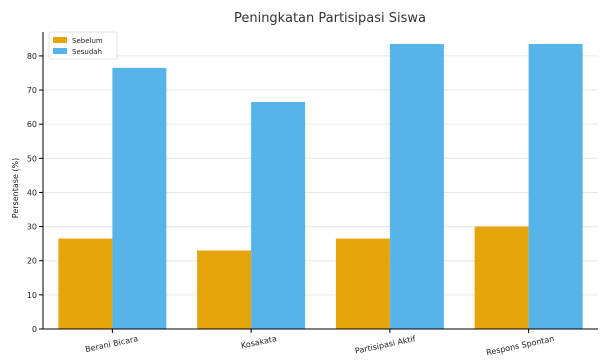 This screenshot has height=360, width=601. What do you see at coordinates (87, 41) in the screenshot?
I see `legend-label-sebelum: Sebelum` at bounding box center [87, 41].